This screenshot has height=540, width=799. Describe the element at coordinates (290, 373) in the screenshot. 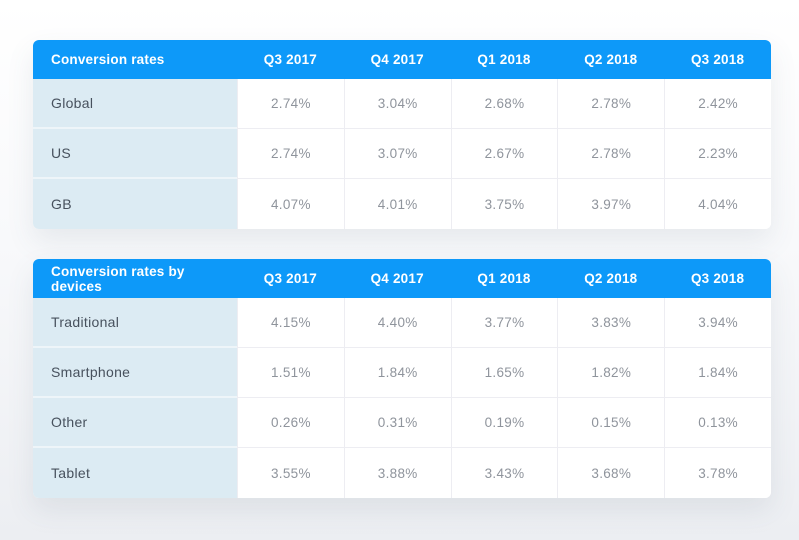

I see `value-cell: 1.51%` at that location.